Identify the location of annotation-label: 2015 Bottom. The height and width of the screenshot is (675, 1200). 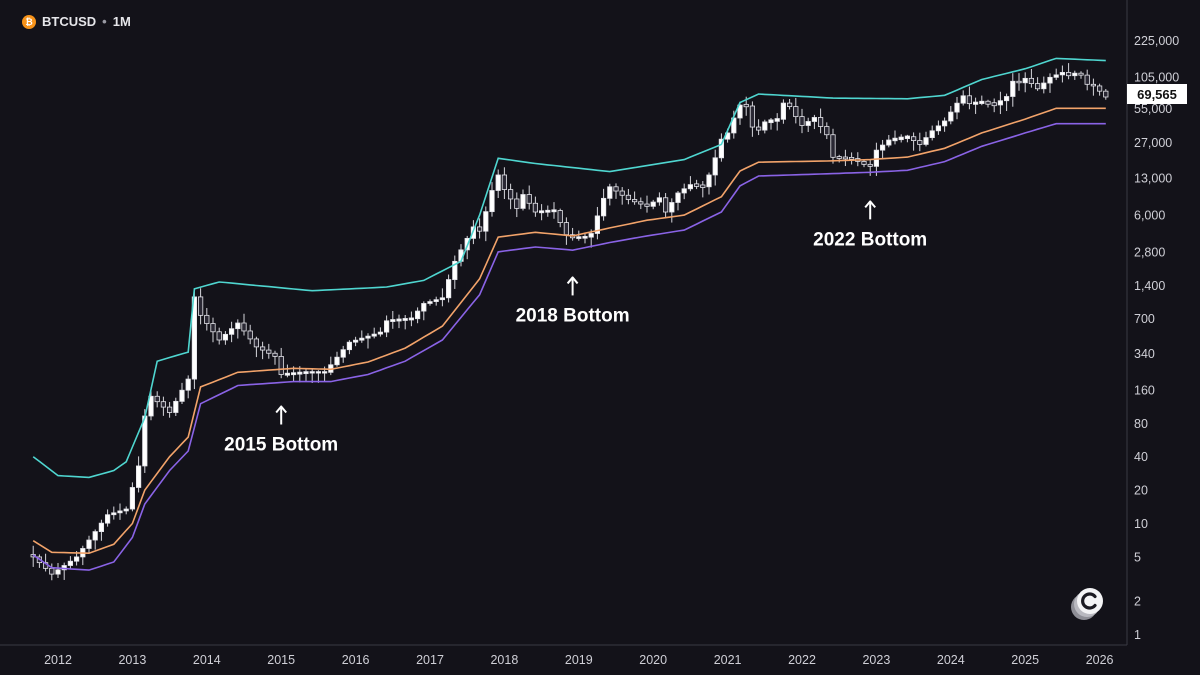
(281, 444).